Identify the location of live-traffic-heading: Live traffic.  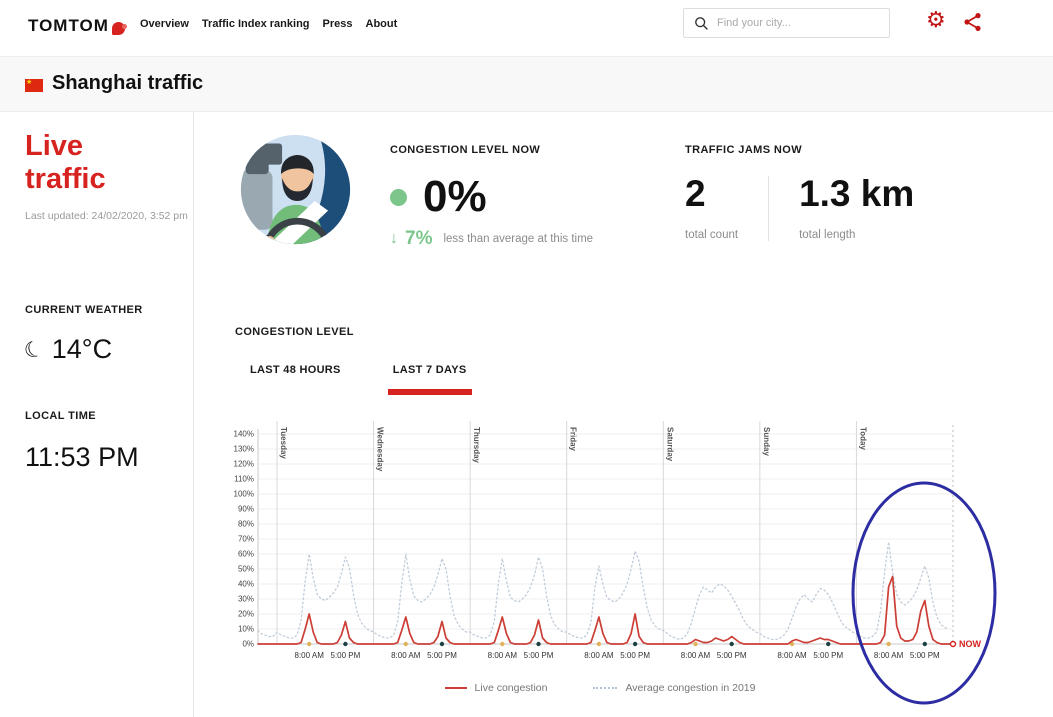
(65, 163).